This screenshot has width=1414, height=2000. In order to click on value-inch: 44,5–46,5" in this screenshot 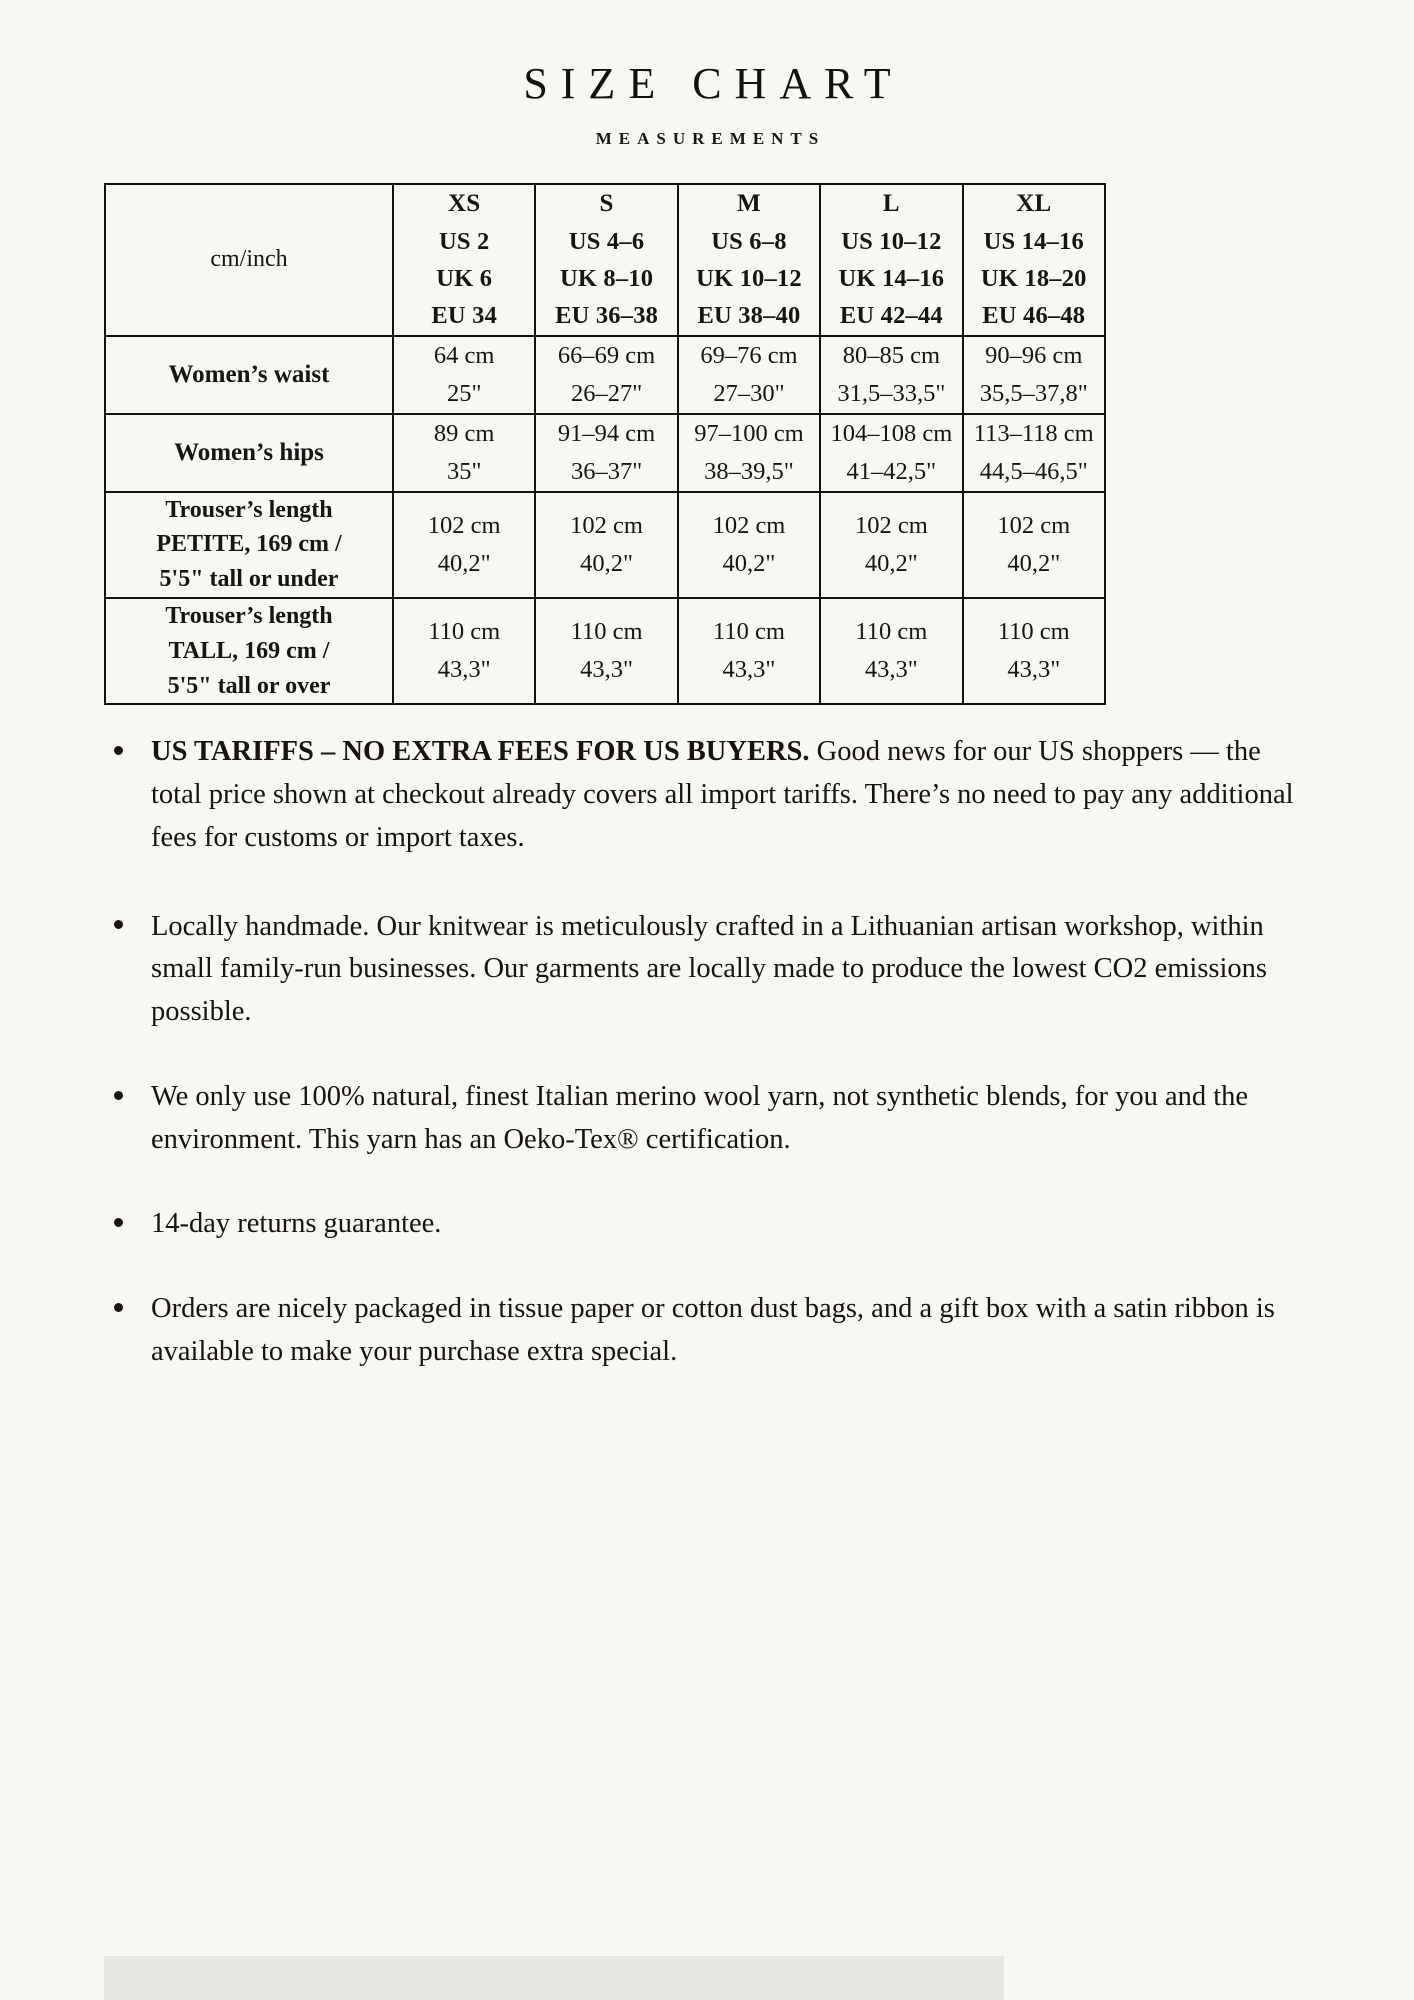, I will do `click(1033, 471)`.